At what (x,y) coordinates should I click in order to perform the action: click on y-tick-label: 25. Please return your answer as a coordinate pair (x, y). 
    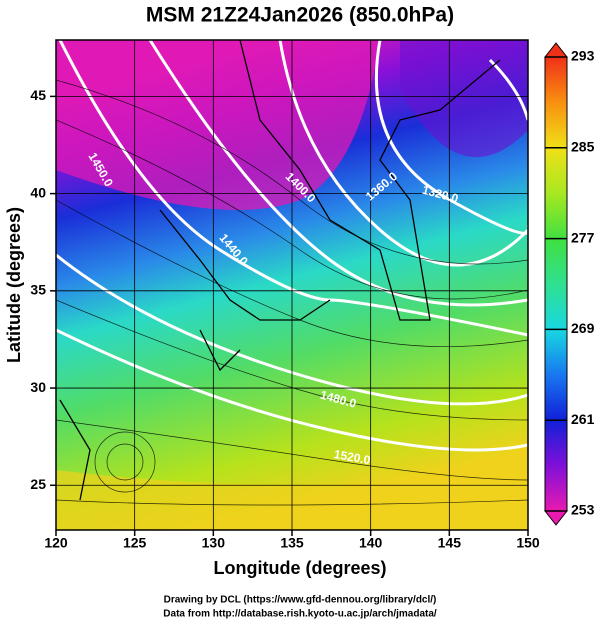
    Looking at the image, I should click on (38, 484).